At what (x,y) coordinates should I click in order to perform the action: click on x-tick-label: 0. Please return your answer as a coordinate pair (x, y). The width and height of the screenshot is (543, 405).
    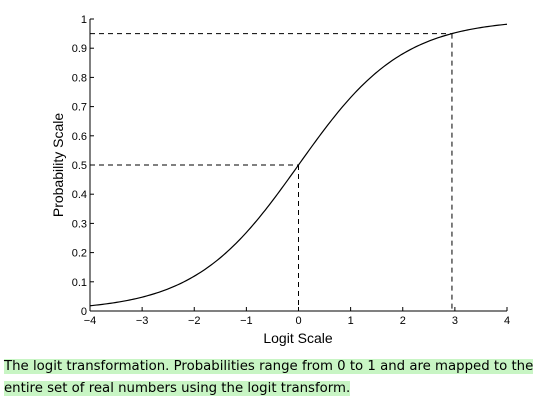
    Looking at the image, I should click on (298, 321).